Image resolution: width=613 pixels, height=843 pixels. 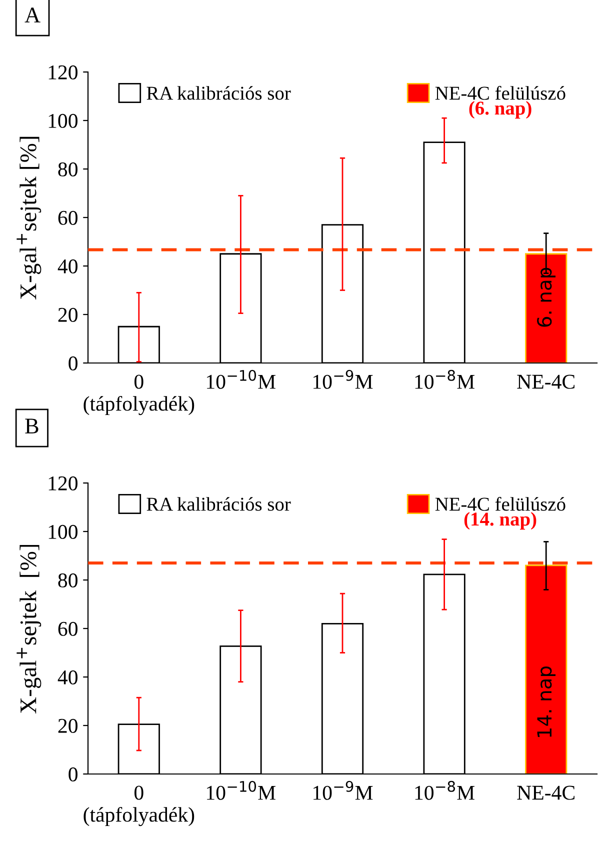 I want to click on annotation: (14. nap), so click(x=500, y=521).